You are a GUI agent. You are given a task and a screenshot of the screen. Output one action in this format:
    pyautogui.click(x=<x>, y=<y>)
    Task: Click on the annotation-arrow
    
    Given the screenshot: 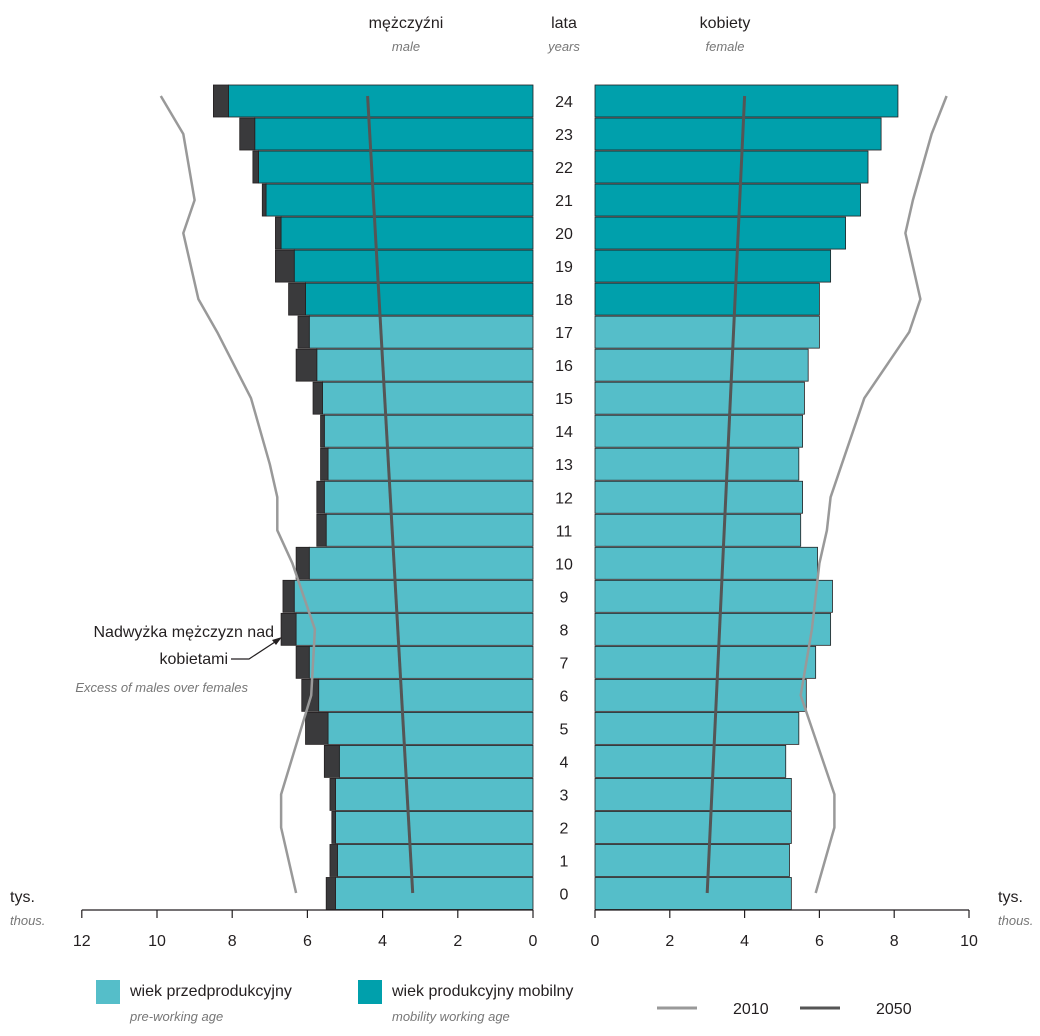 What is the action you would take?
    pyautogui.click(x=255, y=649)
    